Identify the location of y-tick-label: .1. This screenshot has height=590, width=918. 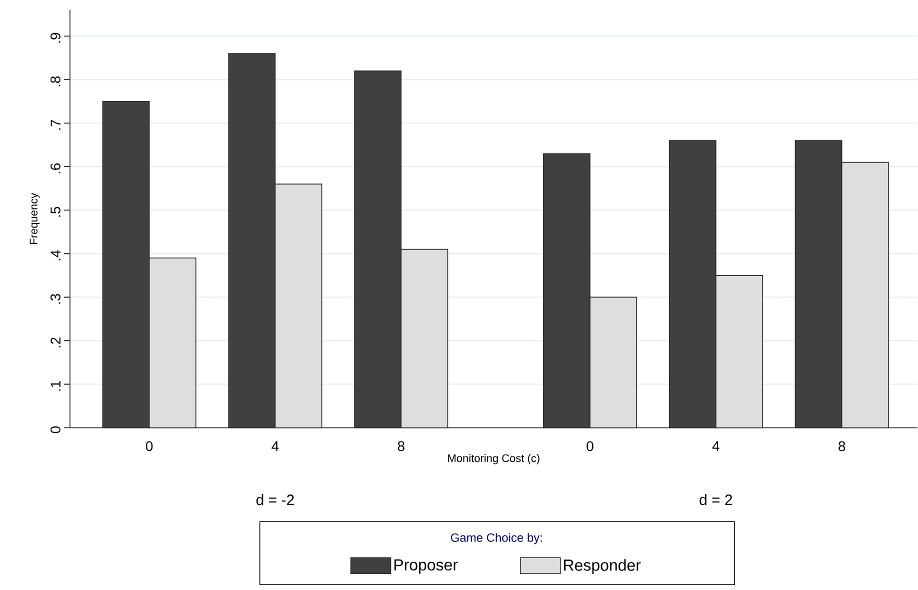
(55, 386).